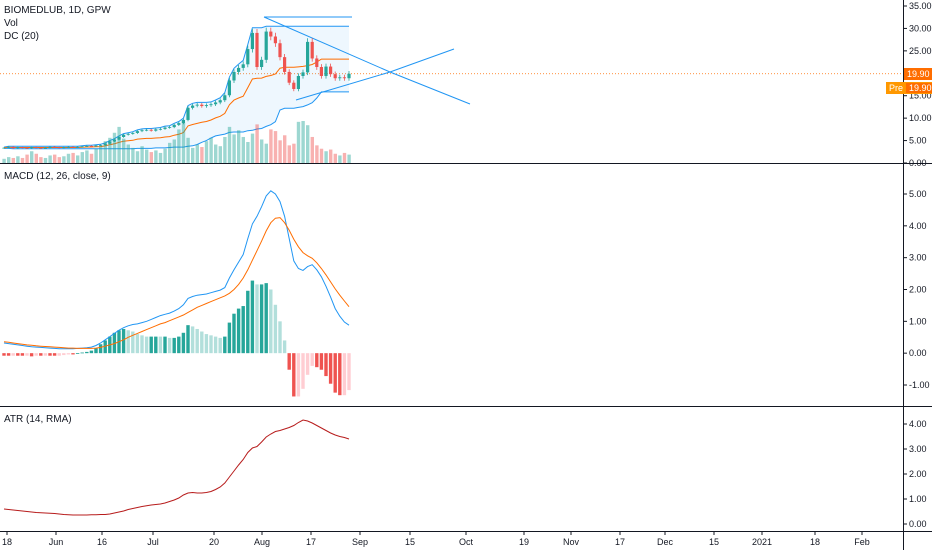 The width and height of the screenshot is (932, 550). What do you see at coordinates (22, 36) in the screenshot?
I see `dc-legend: DC (20)` at bounding box center [22, 36].